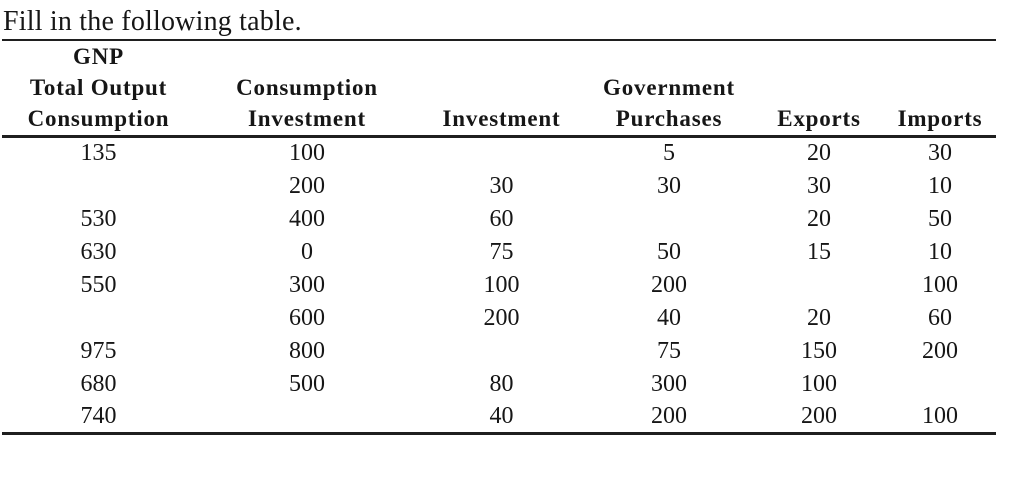 The image size is (1024, 485). I want to click on column-header-line: Total Output, so click(98, 87).